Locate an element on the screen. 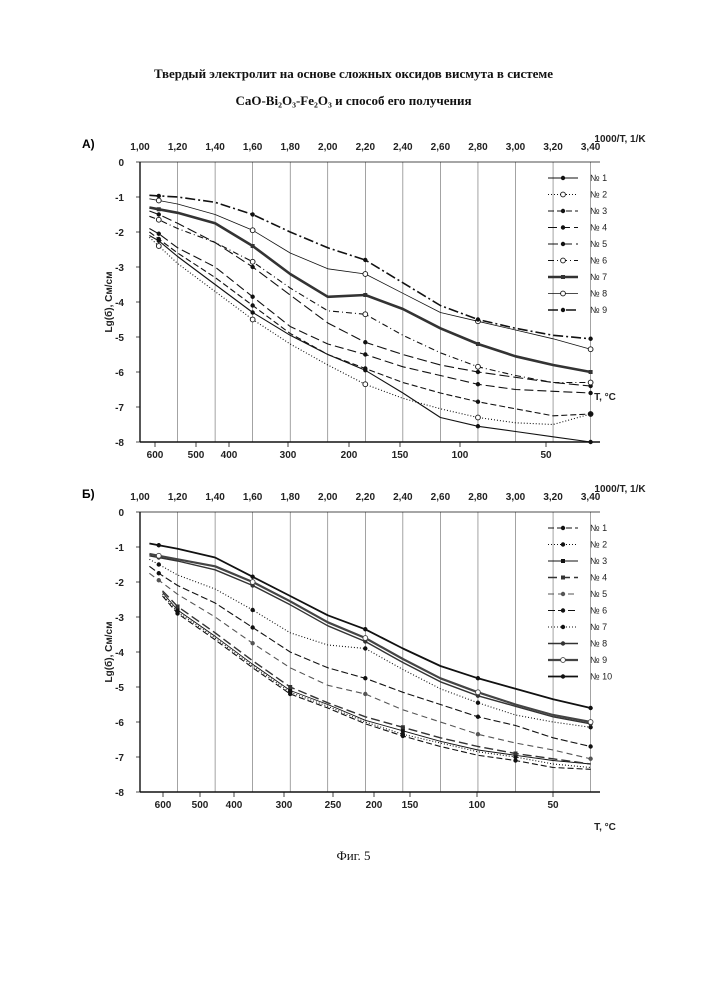 The height and width of the screenshot is (1000, 707). panel-label: А) is located at coordinates (88, 144).